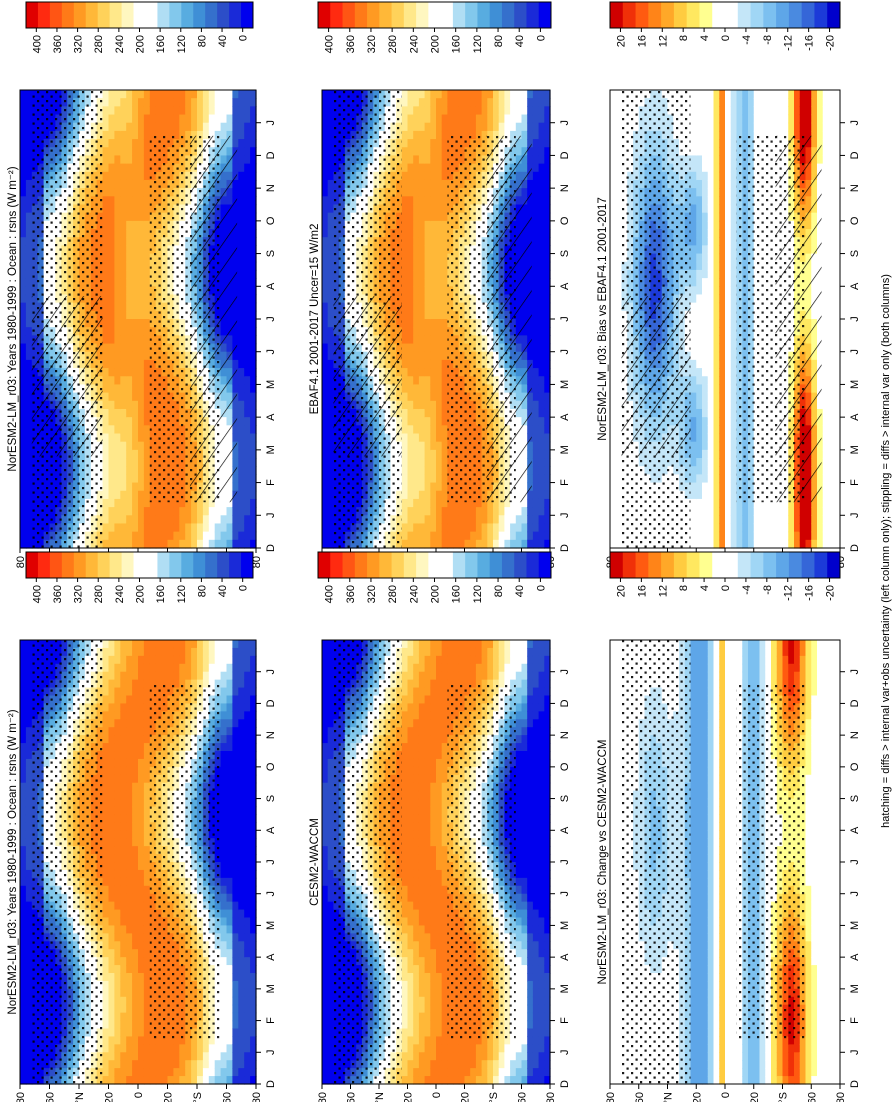  Describe the element at coordinates (235, 15) in the screenshot. I see `colorbar-swatch` at that location.